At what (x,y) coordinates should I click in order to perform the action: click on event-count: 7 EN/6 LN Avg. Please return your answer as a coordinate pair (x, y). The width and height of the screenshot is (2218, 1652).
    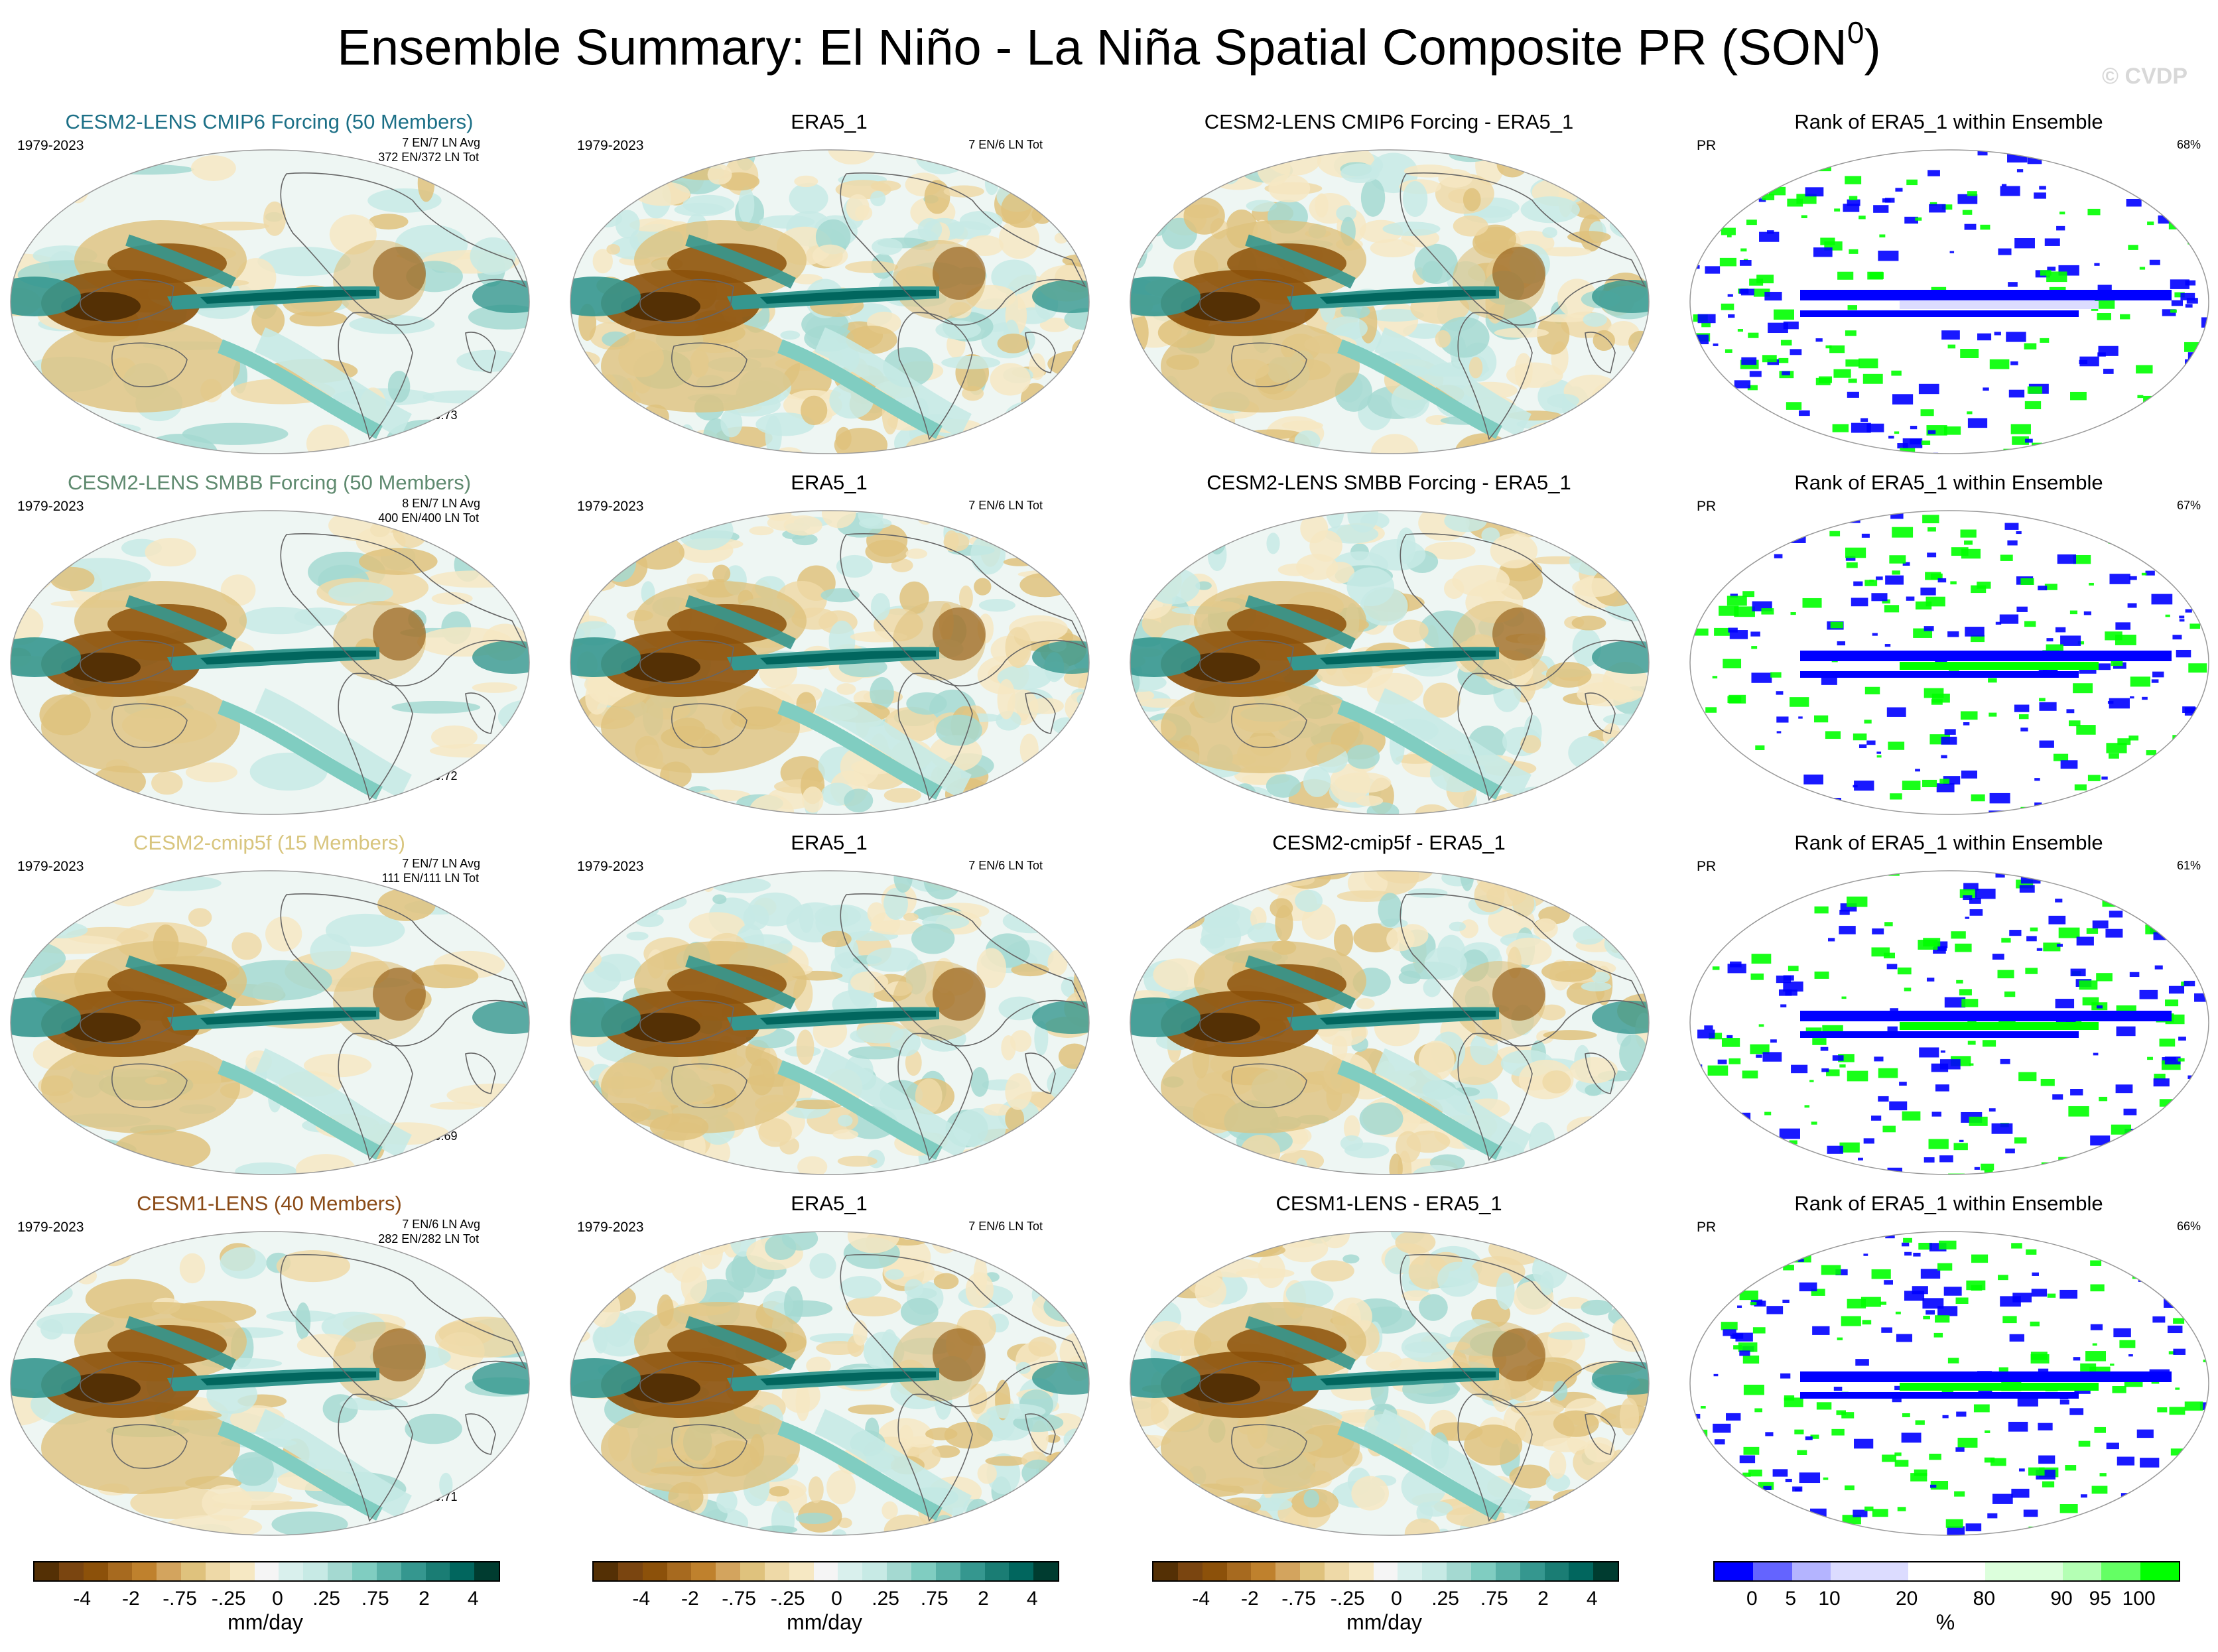
    Looking at the image, I should click on (441, 1224).